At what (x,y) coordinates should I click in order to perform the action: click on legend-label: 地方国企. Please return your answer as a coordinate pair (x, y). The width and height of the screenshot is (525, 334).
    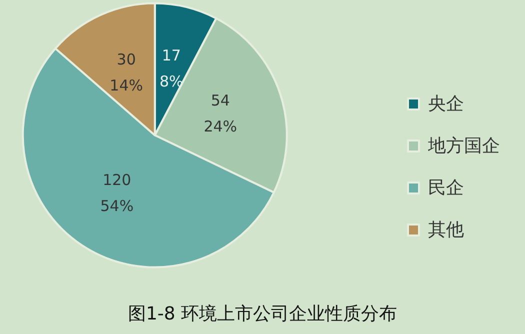
    Looking at the image, I should click on (463, 146).